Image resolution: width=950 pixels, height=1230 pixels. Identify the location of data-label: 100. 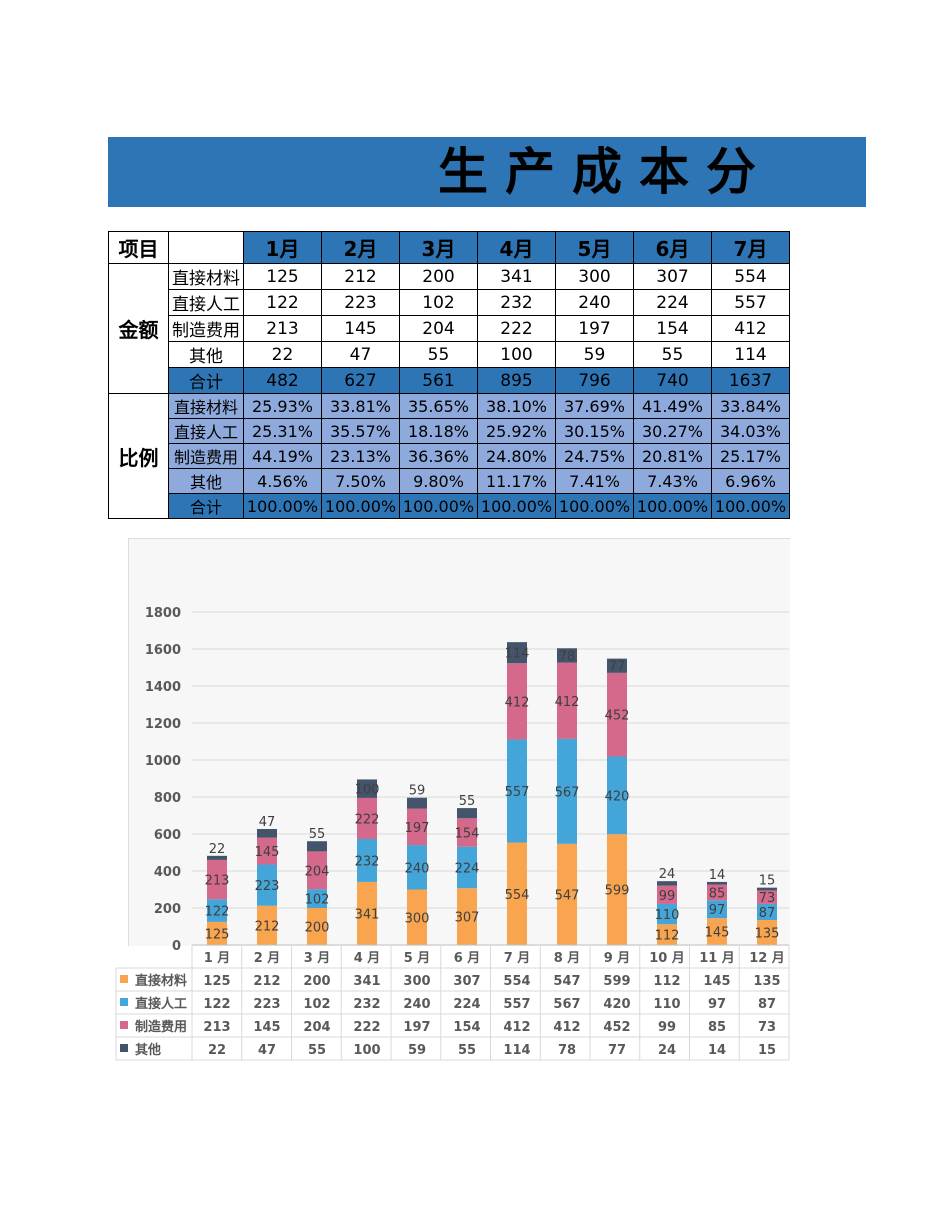
(367, 790).